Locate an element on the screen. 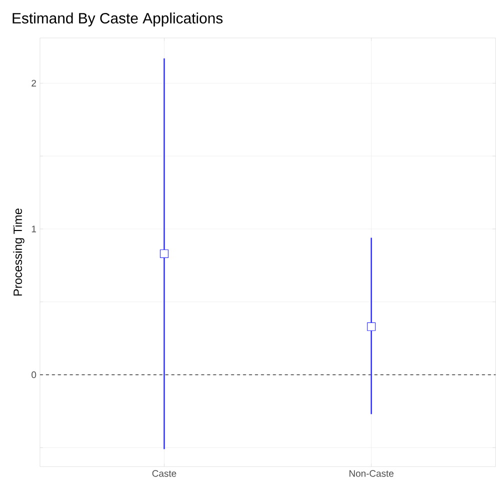  y-tick-label: 0 is located at coordinates (34, 375).